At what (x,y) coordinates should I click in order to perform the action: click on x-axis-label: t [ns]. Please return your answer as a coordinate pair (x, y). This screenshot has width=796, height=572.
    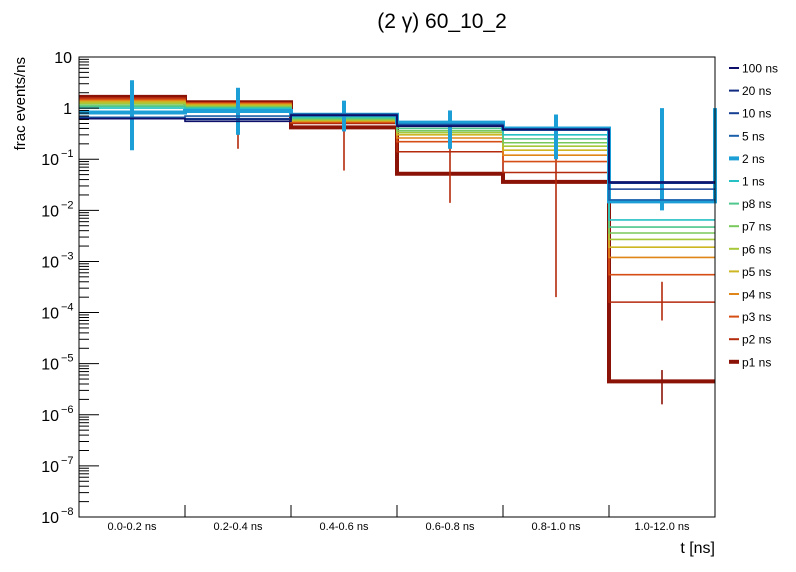
    Looking at the image, I should click on (697, 548).